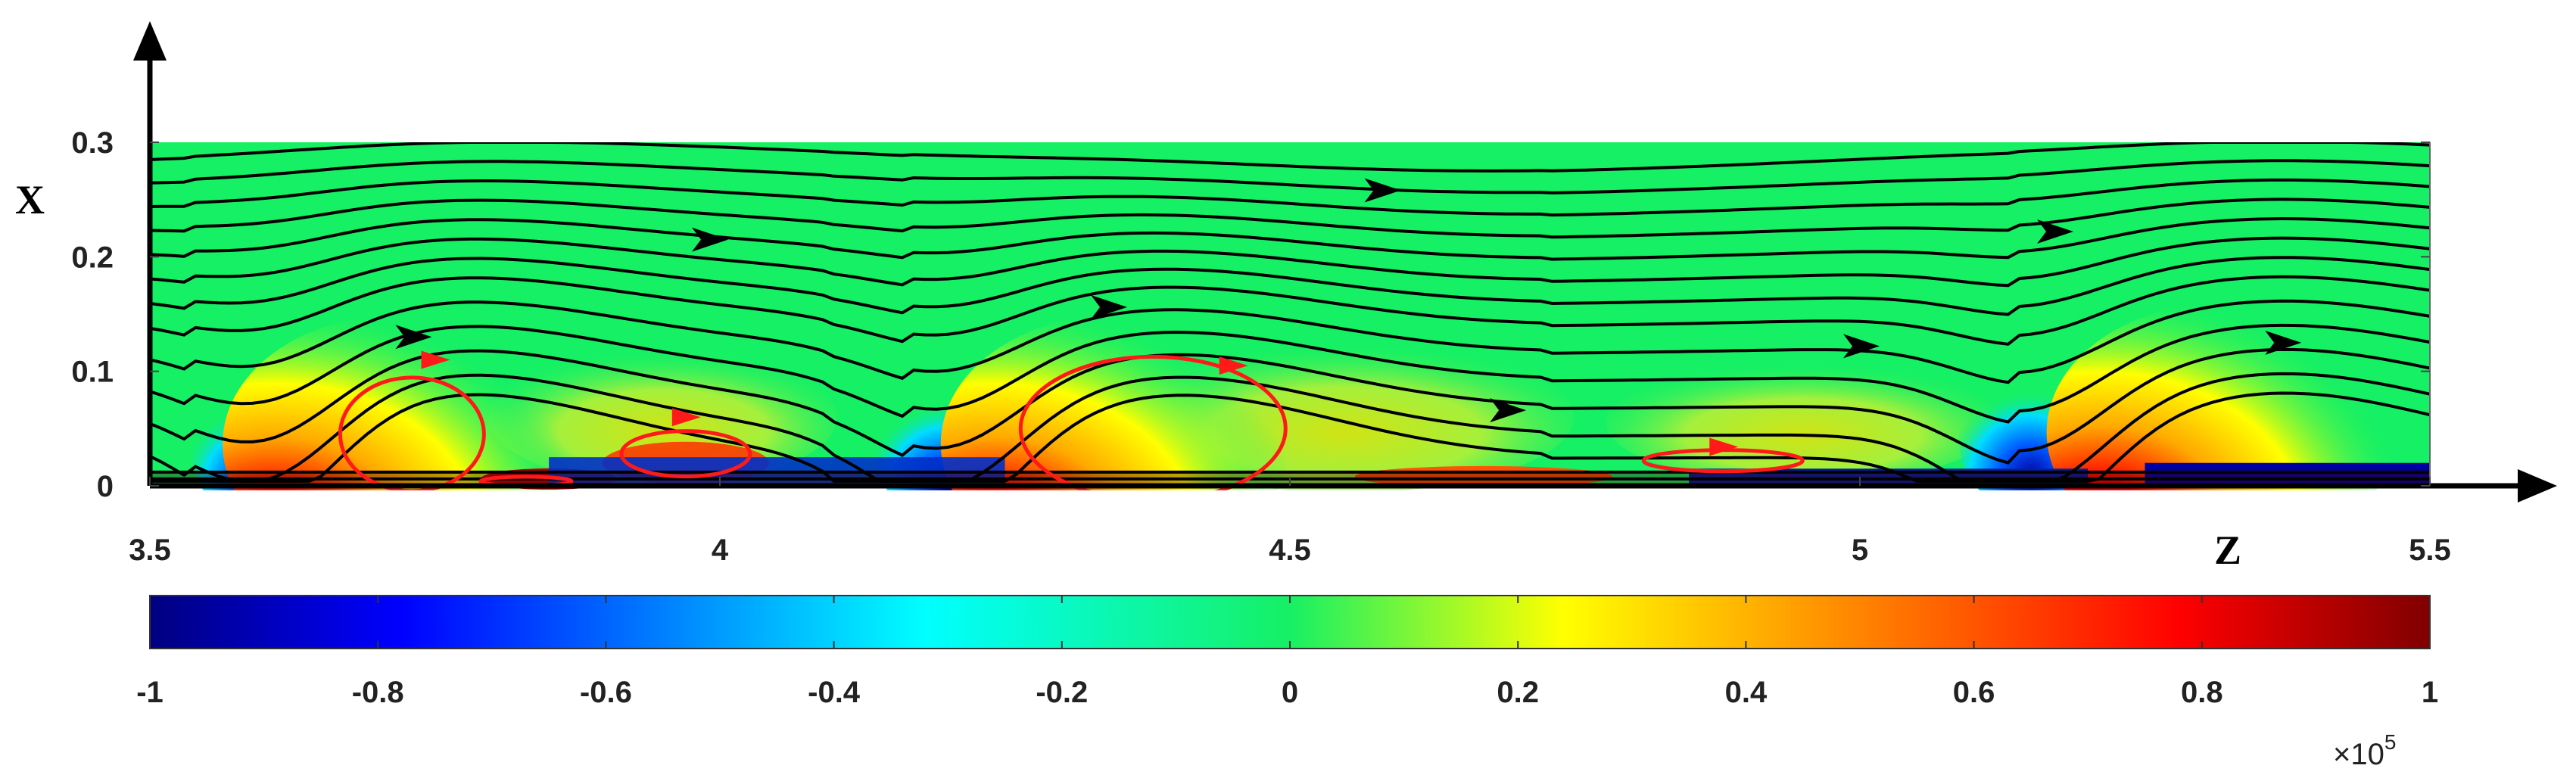 The height and width of the screenshot is (784, 2576). What do you see at coordinates (2287, 474) in the screenshot?
I see `cold-band` at bounding box center [2287, 474].